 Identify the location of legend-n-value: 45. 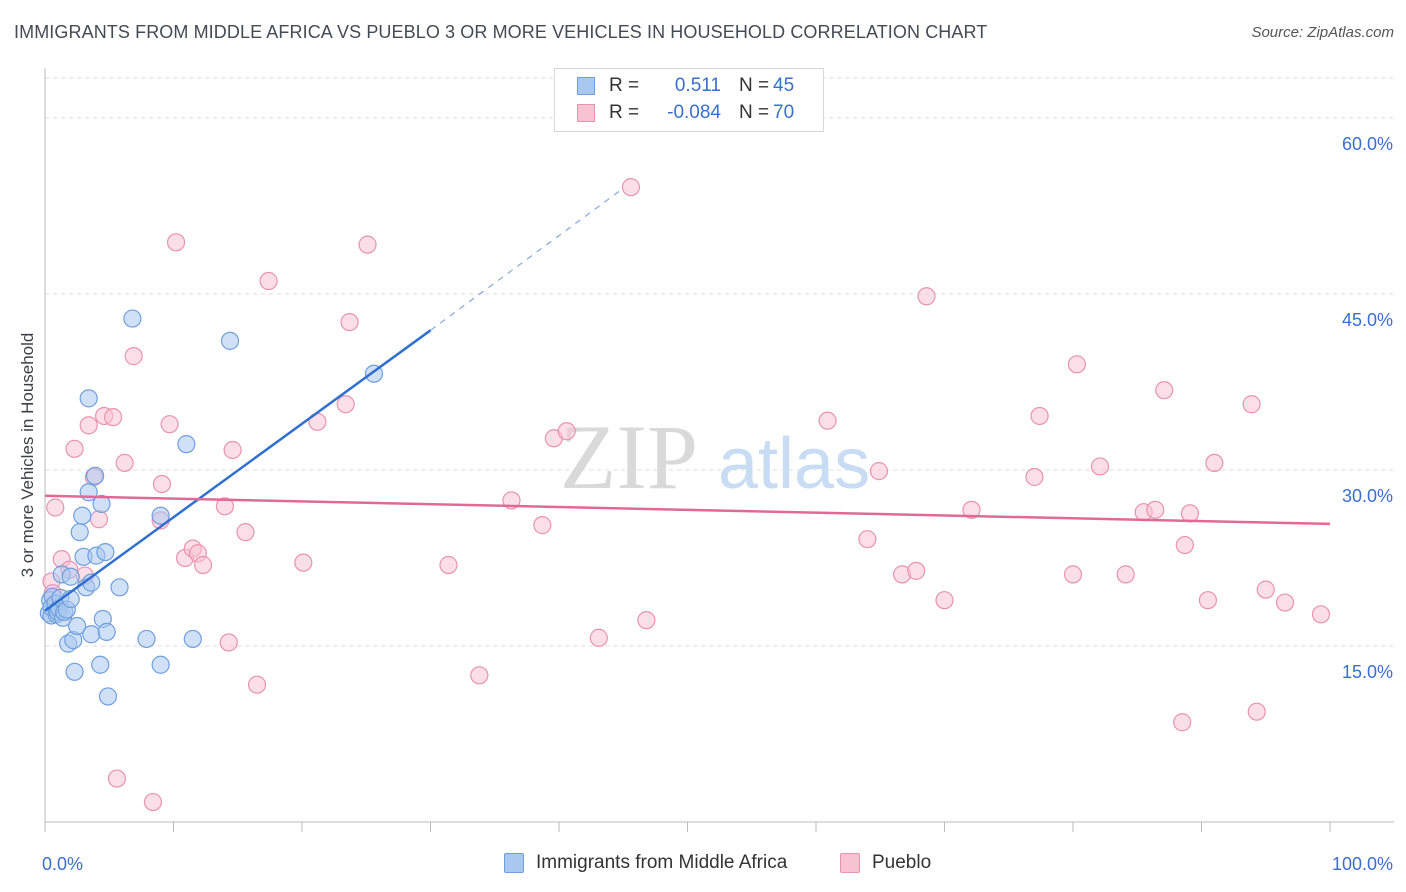
(784, 85).